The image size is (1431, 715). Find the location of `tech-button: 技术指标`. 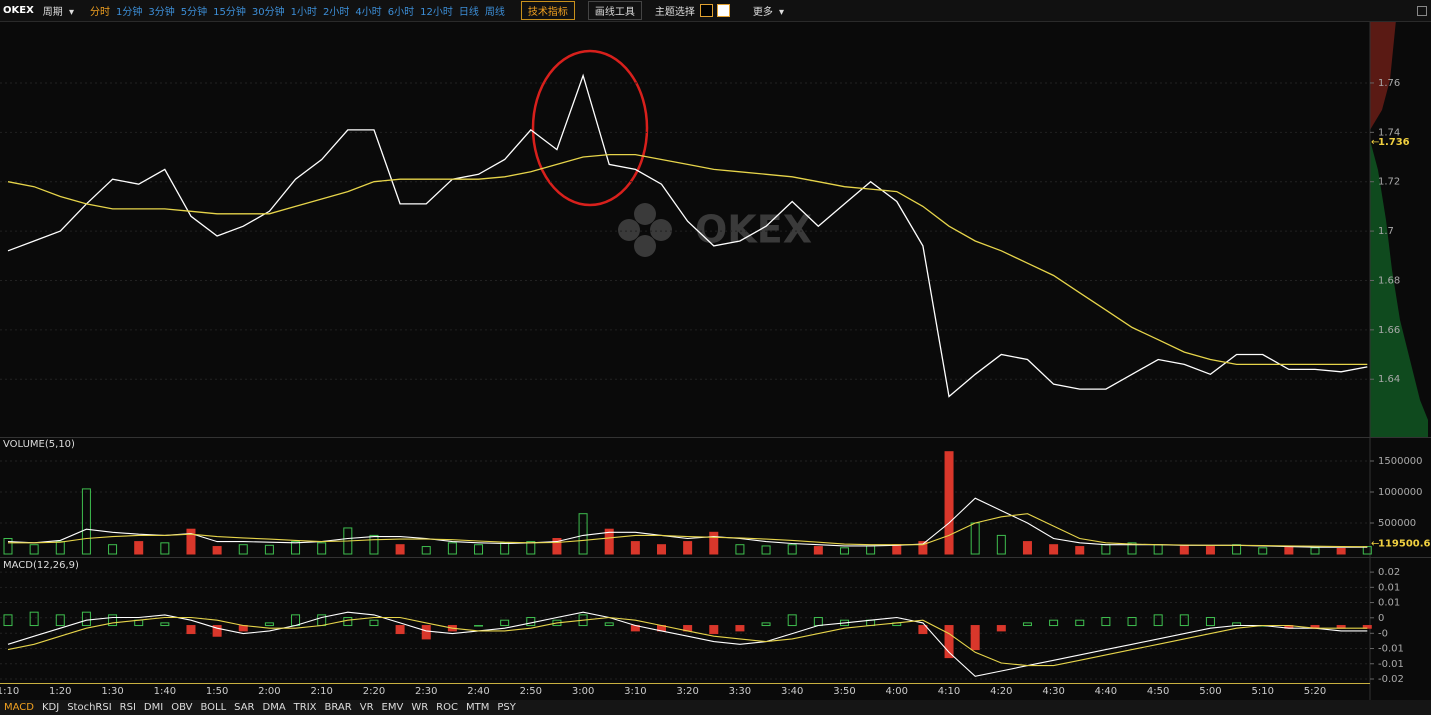

tech-button: 技术指标 is located at coordinates (547, 10).